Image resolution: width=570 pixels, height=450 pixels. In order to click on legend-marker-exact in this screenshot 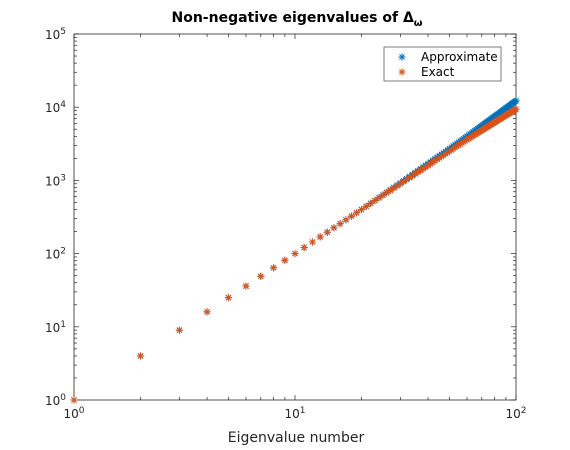, I will do `click(402, 72)`.